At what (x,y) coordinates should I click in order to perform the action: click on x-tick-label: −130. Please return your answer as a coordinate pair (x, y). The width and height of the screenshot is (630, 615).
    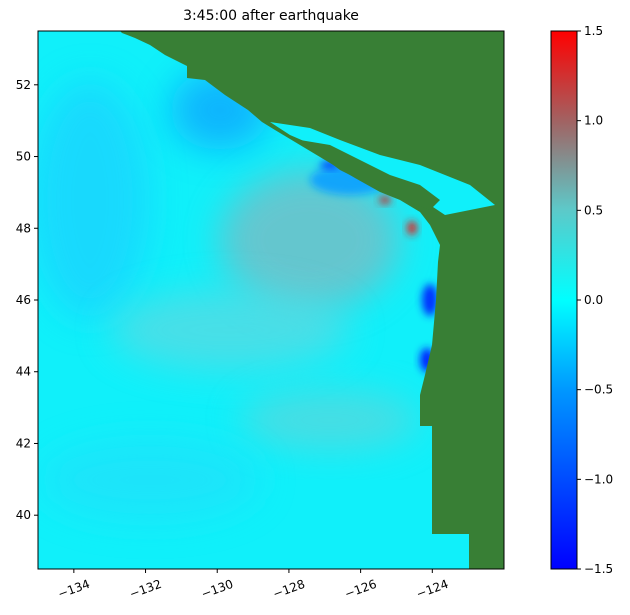
    Looking at the image, I should click on (217, 589).